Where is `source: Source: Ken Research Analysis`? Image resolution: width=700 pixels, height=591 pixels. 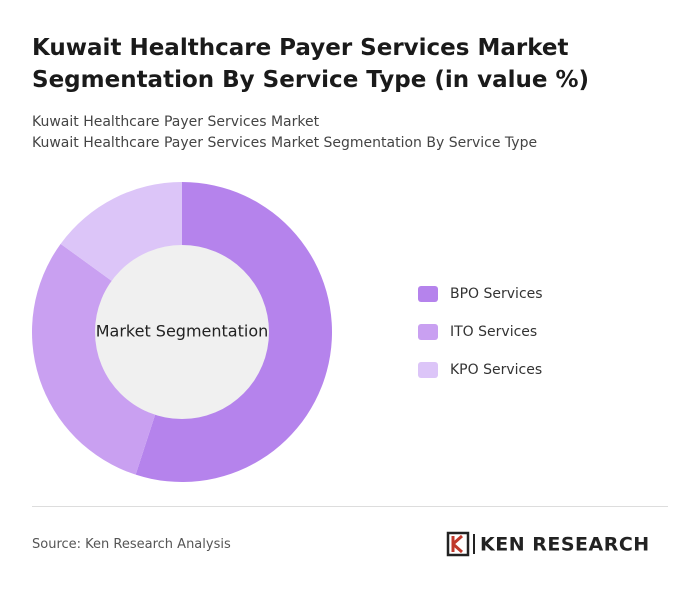
source: Source: Ken Research Analysis is located at coordinates (131, 544).